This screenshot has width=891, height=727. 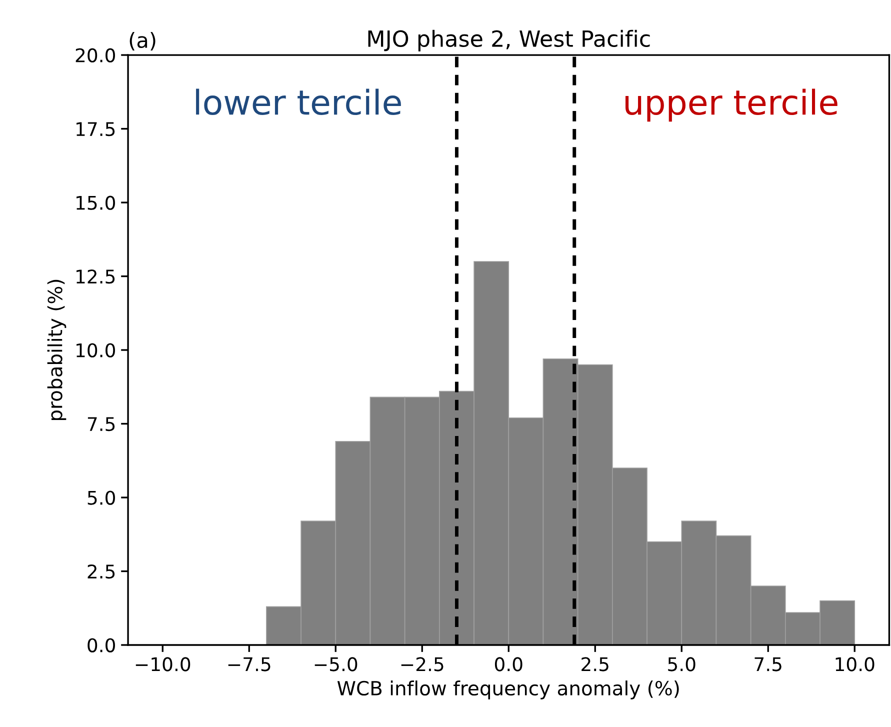 What do you see at coordinates (143, 41) in the screenshot?
I see `text: (a)` at bounding box center [143, 41].